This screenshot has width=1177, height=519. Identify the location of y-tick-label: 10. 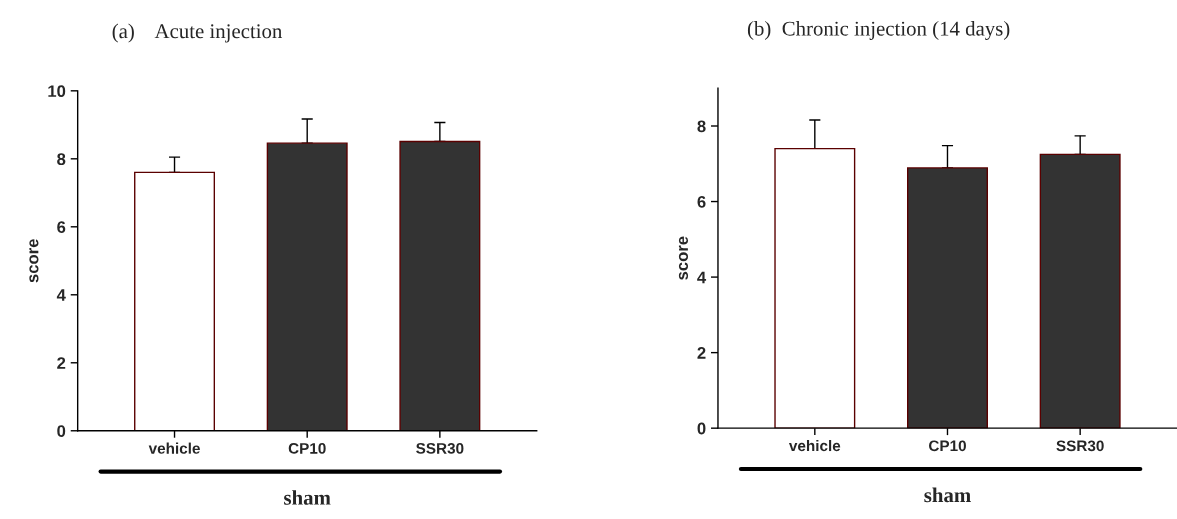
(57, 91).